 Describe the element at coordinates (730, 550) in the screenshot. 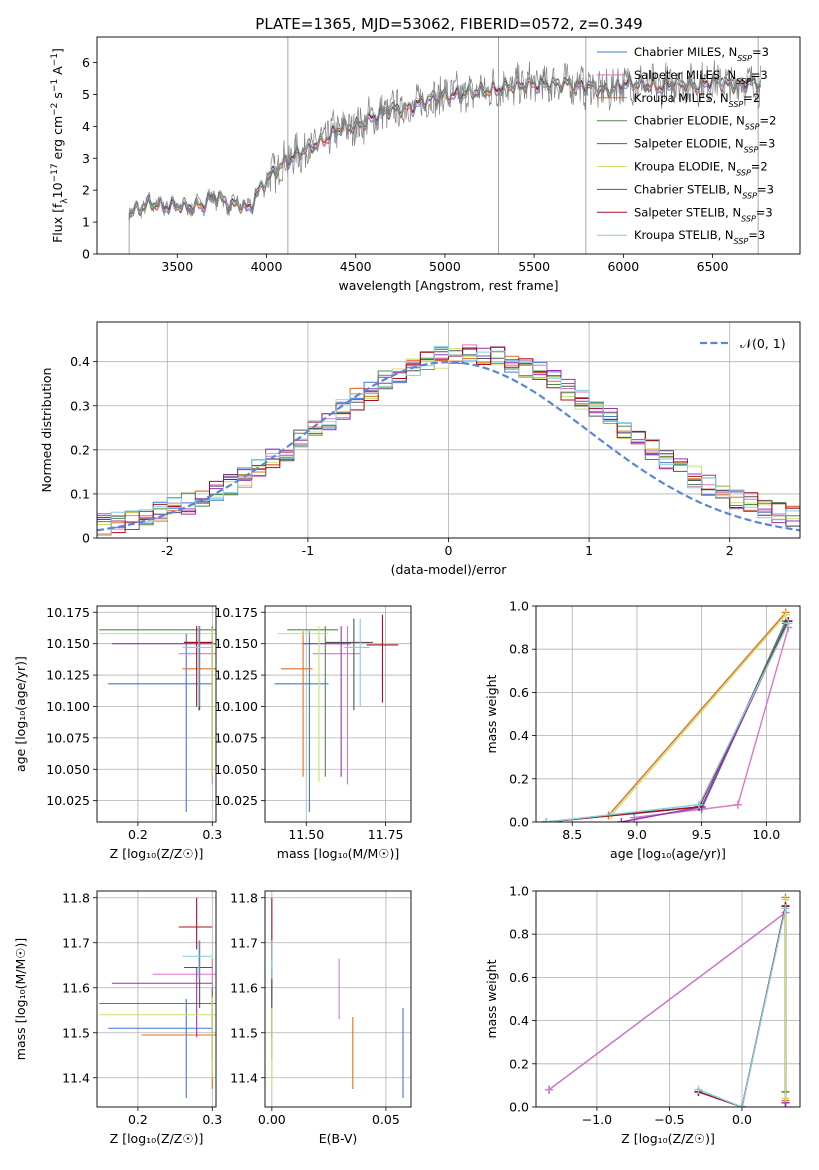

I see `x-tick-label: 2` at that location.